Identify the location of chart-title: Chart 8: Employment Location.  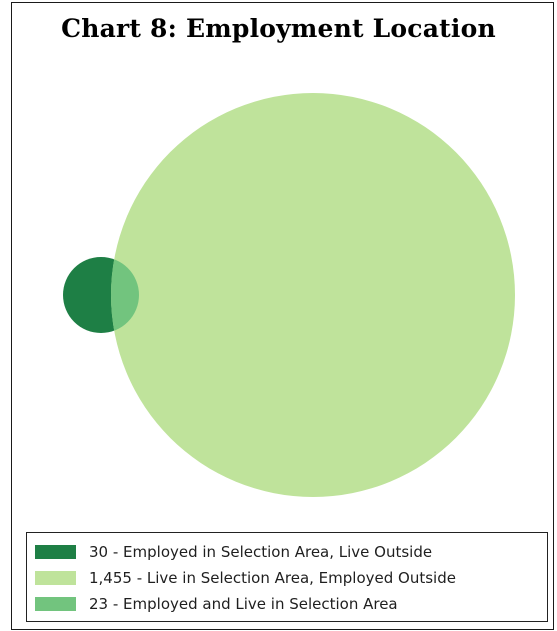
(278, 28).